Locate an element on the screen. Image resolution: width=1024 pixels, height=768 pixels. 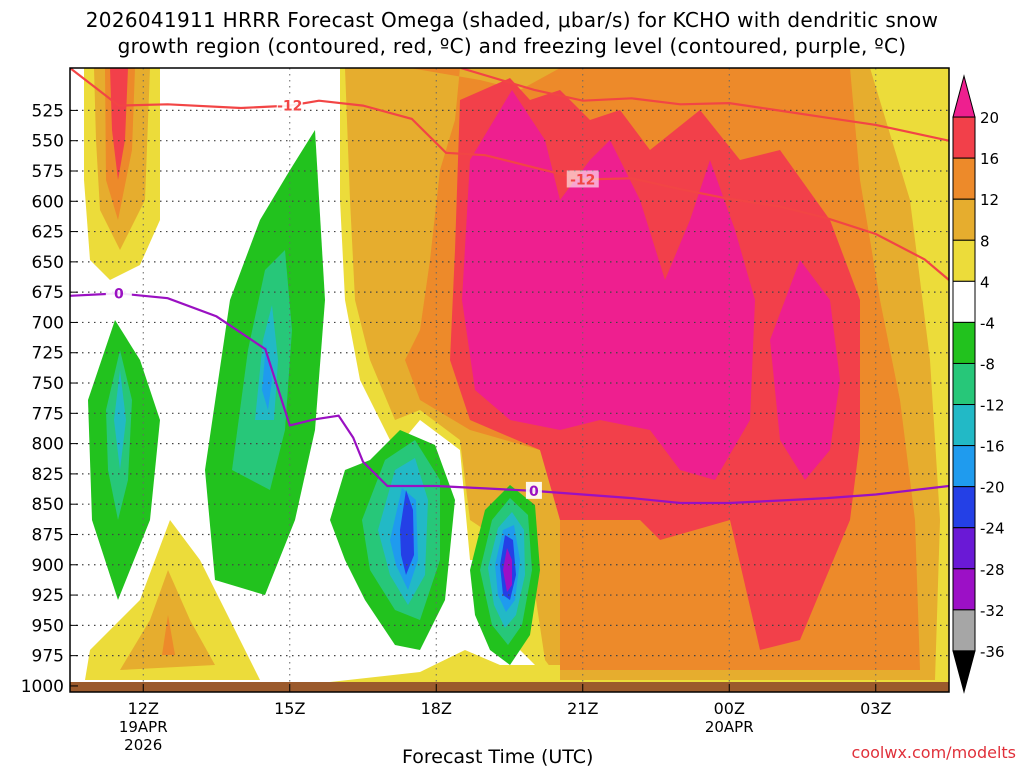
colorbar-label: 20 is located at coordinates (989, 118).